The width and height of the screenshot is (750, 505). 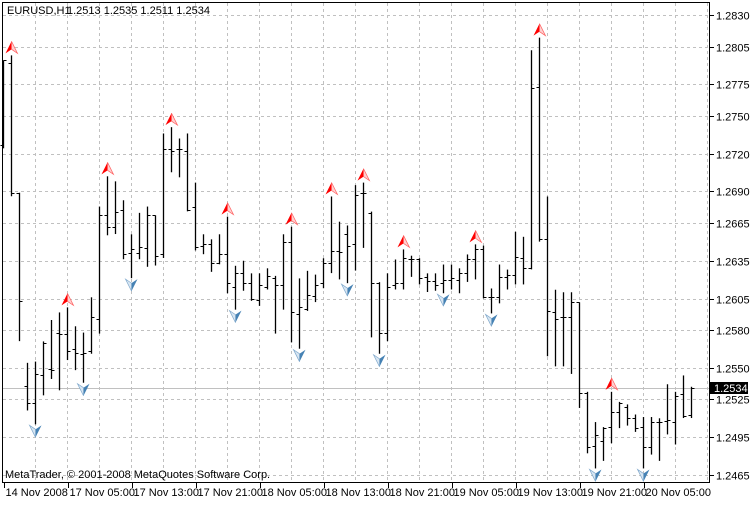 What do you see at coordinates (486, 493) in the screenshot?
I see `x-tick-label: 19 Nov 05:00` at bounding box center [486, 493].